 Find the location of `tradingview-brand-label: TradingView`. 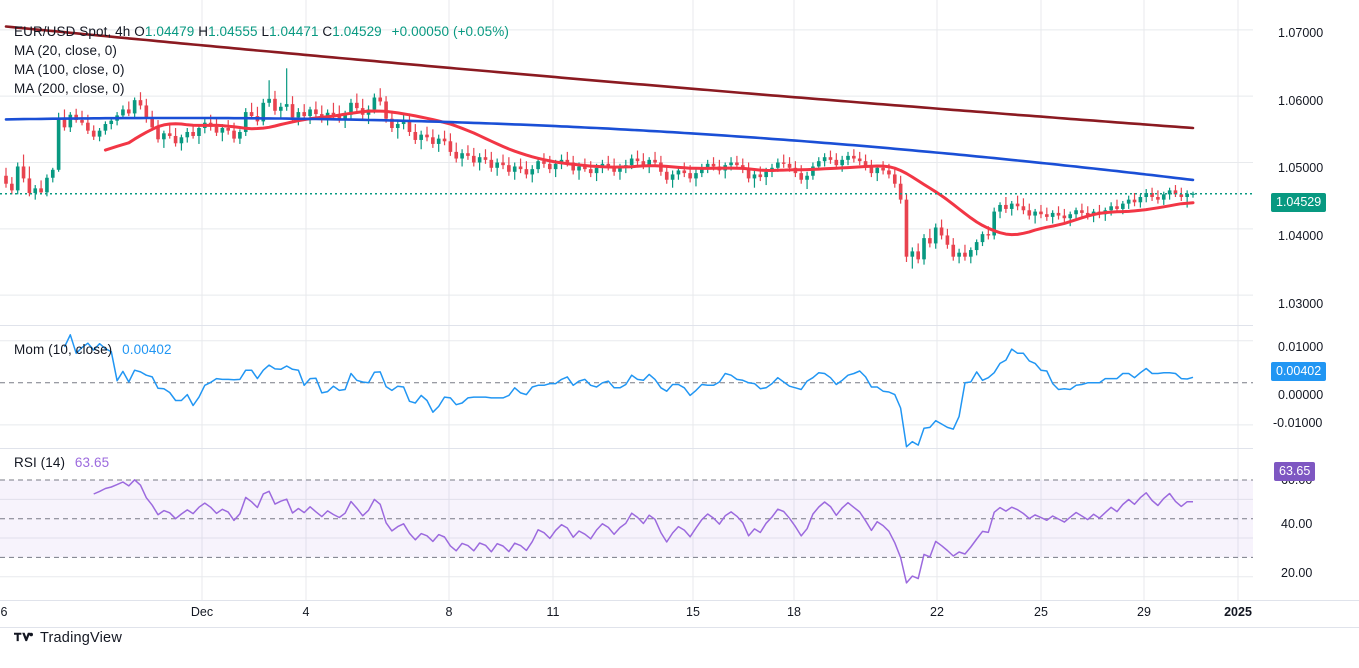

tradingview-brand-label: TradingView is located at coordinates (81, 638).